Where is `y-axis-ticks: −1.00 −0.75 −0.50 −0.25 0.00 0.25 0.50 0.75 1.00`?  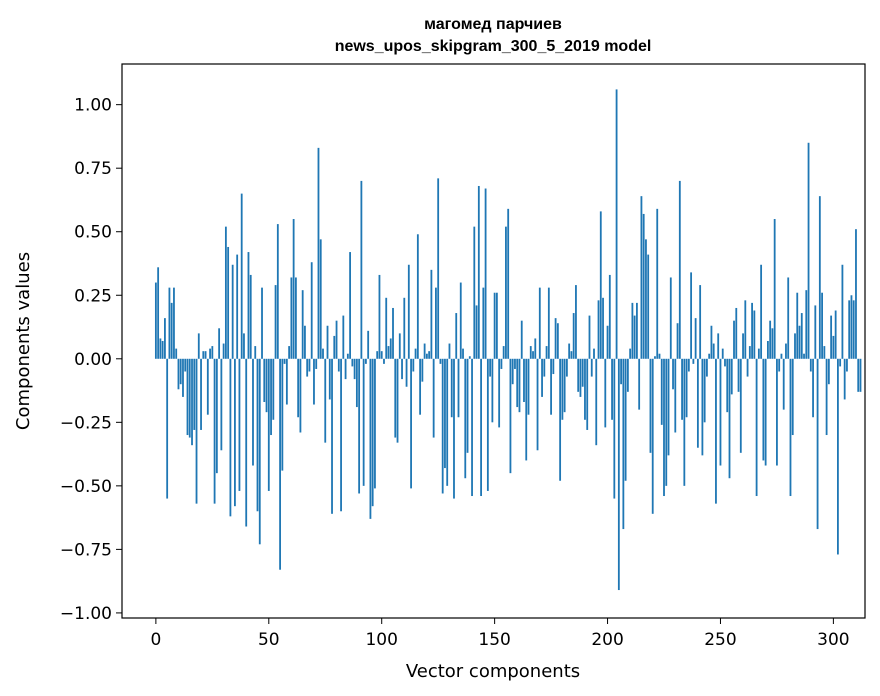 y-axis-ticks: −1.00 −0.75 −0.50 −0.25 0.00 0.25 0.50 0.75 1.00 is located at coordinates (91, 360).